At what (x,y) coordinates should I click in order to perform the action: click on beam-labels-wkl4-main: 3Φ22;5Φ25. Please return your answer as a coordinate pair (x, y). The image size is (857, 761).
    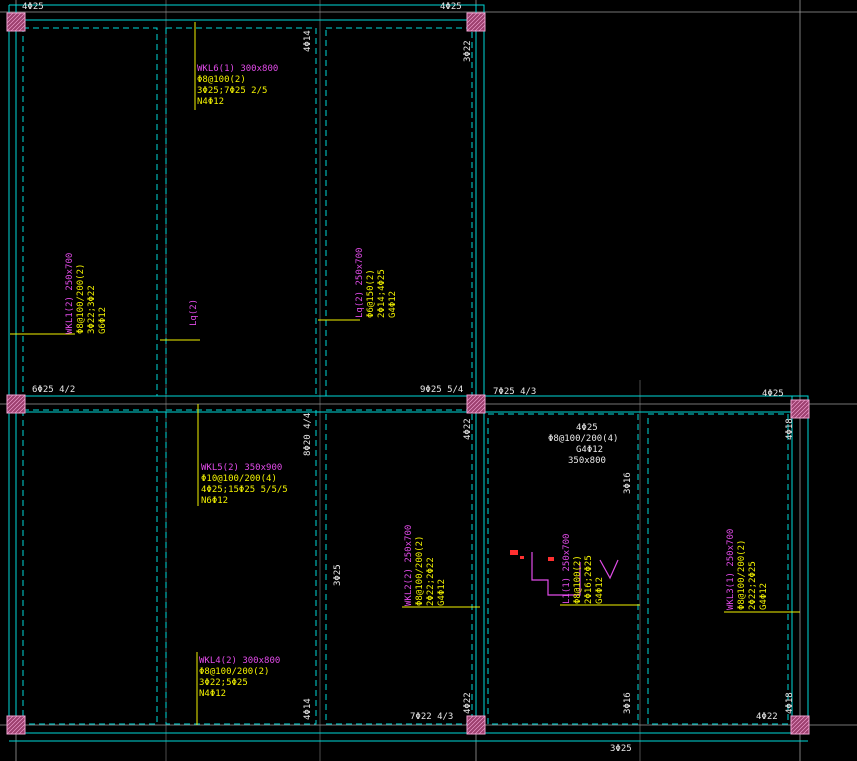
    Looking at the image, I should click on (223, 683).